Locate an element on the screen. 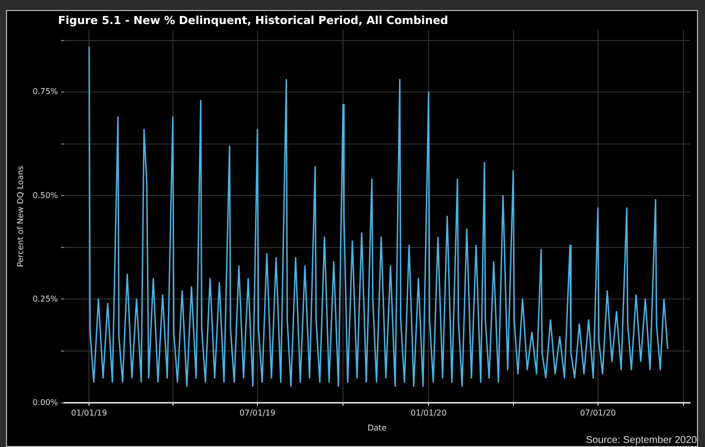 The image size is (705, 447). x-tick-label: 01/01/20 is located at coordinates (428, 413).